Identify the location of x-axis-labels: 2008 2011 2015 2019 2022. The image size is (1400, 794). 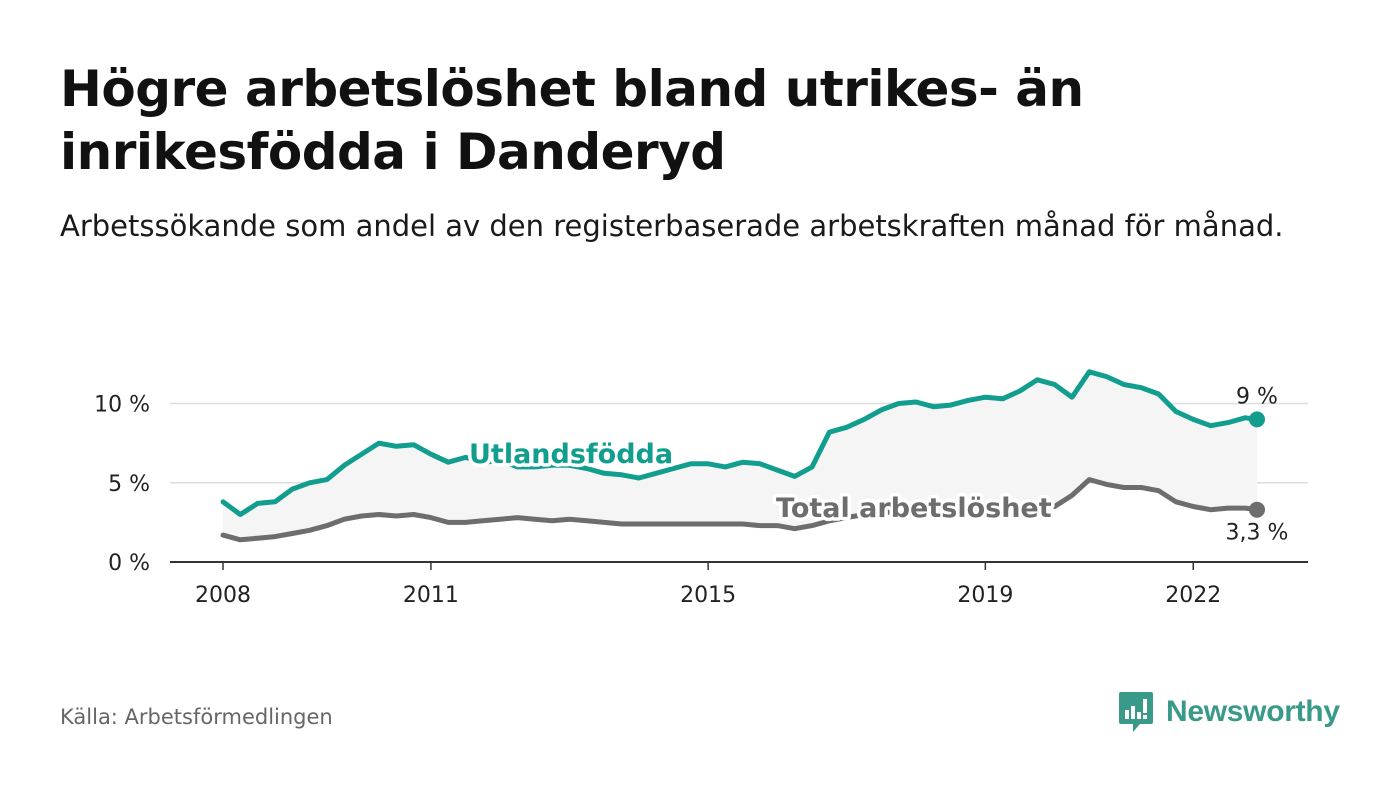
(708, 595).